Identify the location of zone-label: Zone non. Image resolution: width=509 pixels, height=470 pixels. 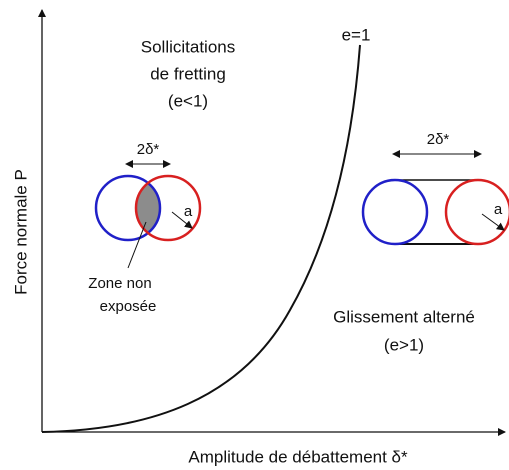
(119, 283).